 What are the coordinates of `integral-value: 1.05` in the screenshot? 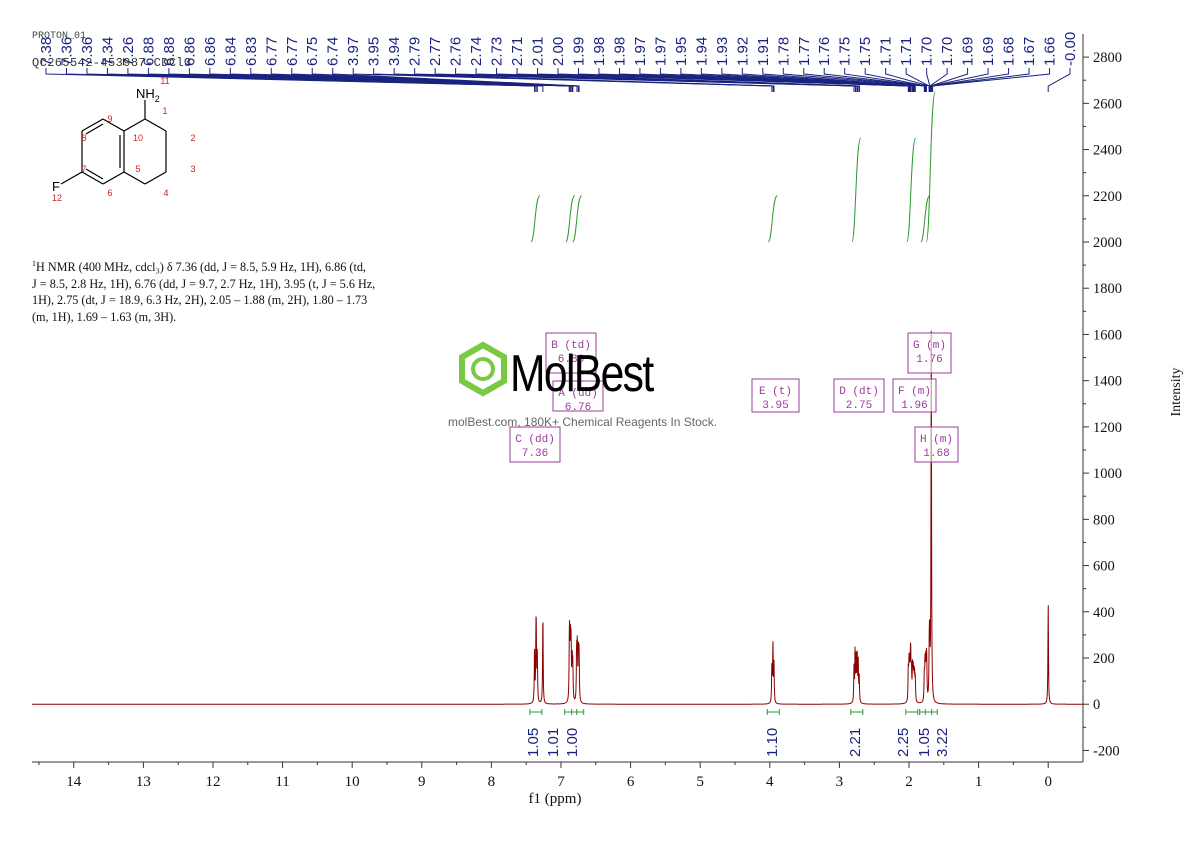 It's located at (533, 742).